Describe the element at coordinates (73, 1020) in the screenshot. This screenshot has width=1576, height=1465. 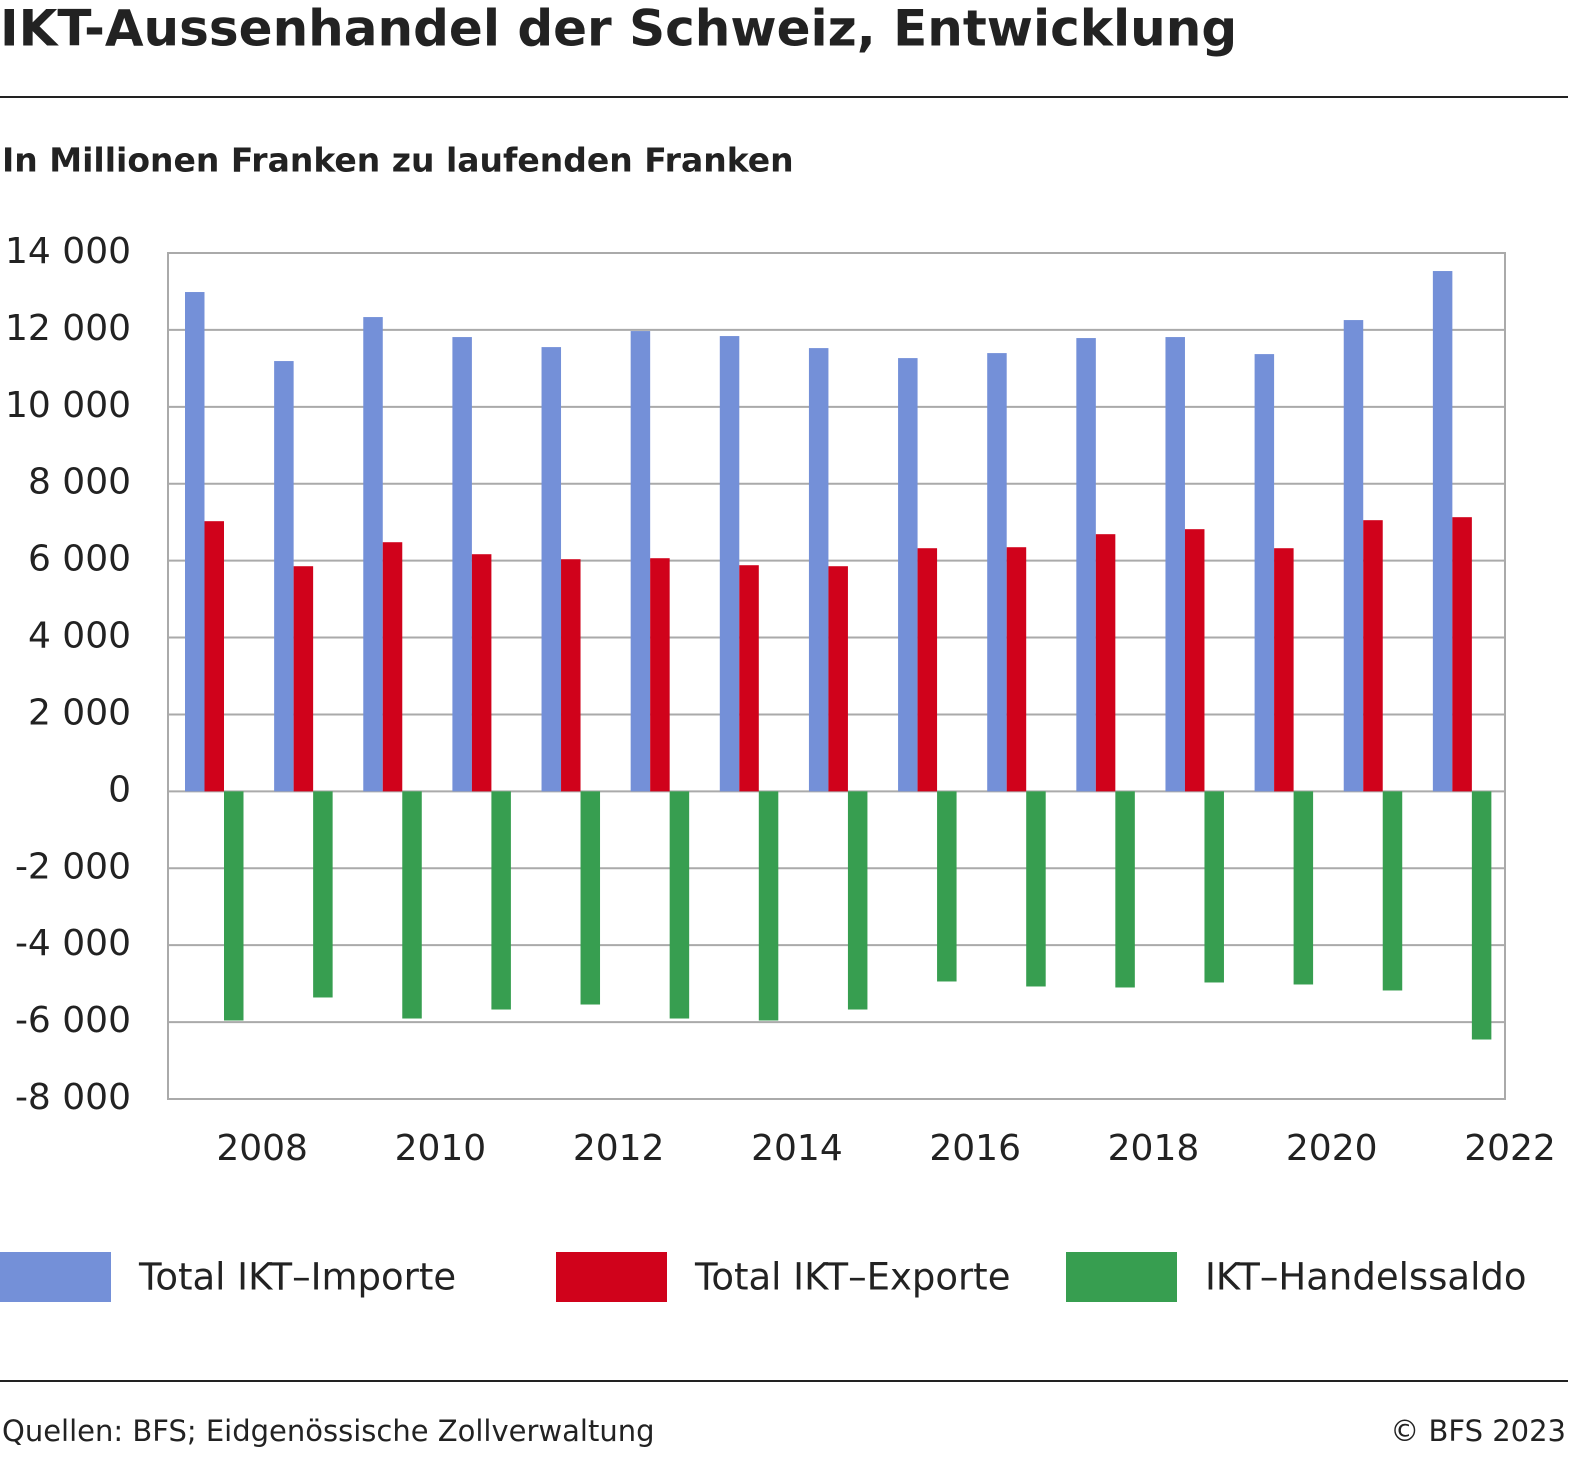
I see `y-tick-label: -6 000` at that location.